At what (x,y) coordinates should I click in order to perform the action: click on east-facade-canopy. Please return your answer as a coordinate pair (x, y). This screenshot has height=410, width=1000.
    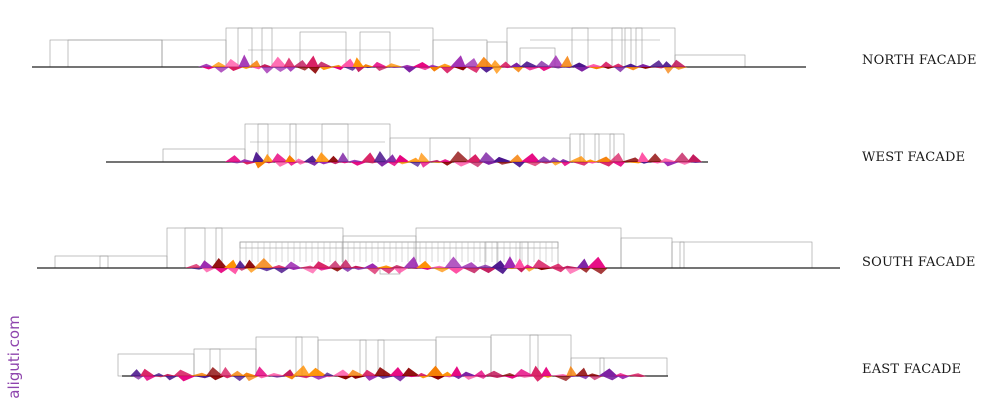
    Looking at the image, I should click on (389, 373).